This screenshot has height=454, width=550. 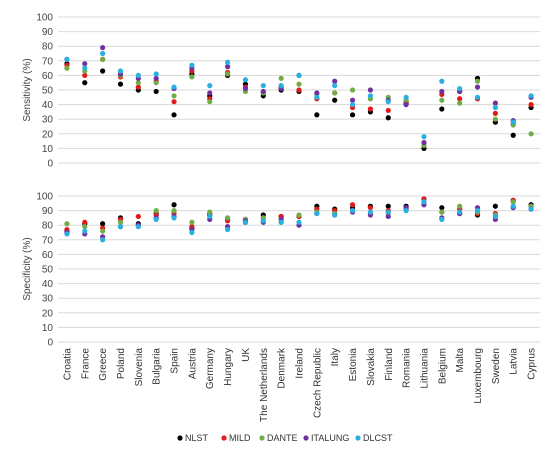 What do you see at coordinates (48, 255) in the screenshot?
I see `y-tick-label: 60` at bounding box center [48, 255].